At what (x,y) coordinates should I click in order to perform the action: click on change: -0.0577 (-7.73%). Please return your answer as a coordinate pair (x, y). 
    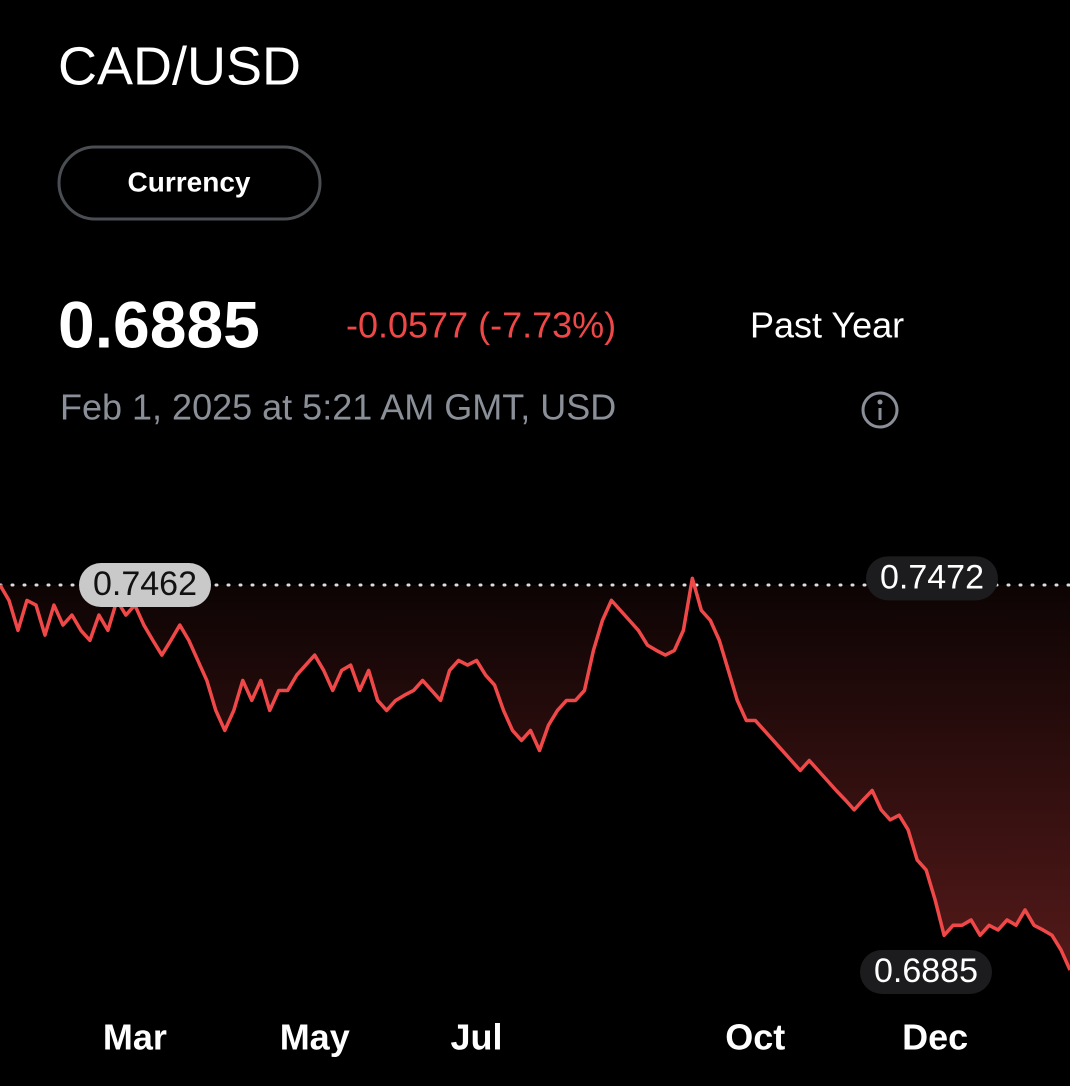
    Looking at the image, I should click on (481, 325).